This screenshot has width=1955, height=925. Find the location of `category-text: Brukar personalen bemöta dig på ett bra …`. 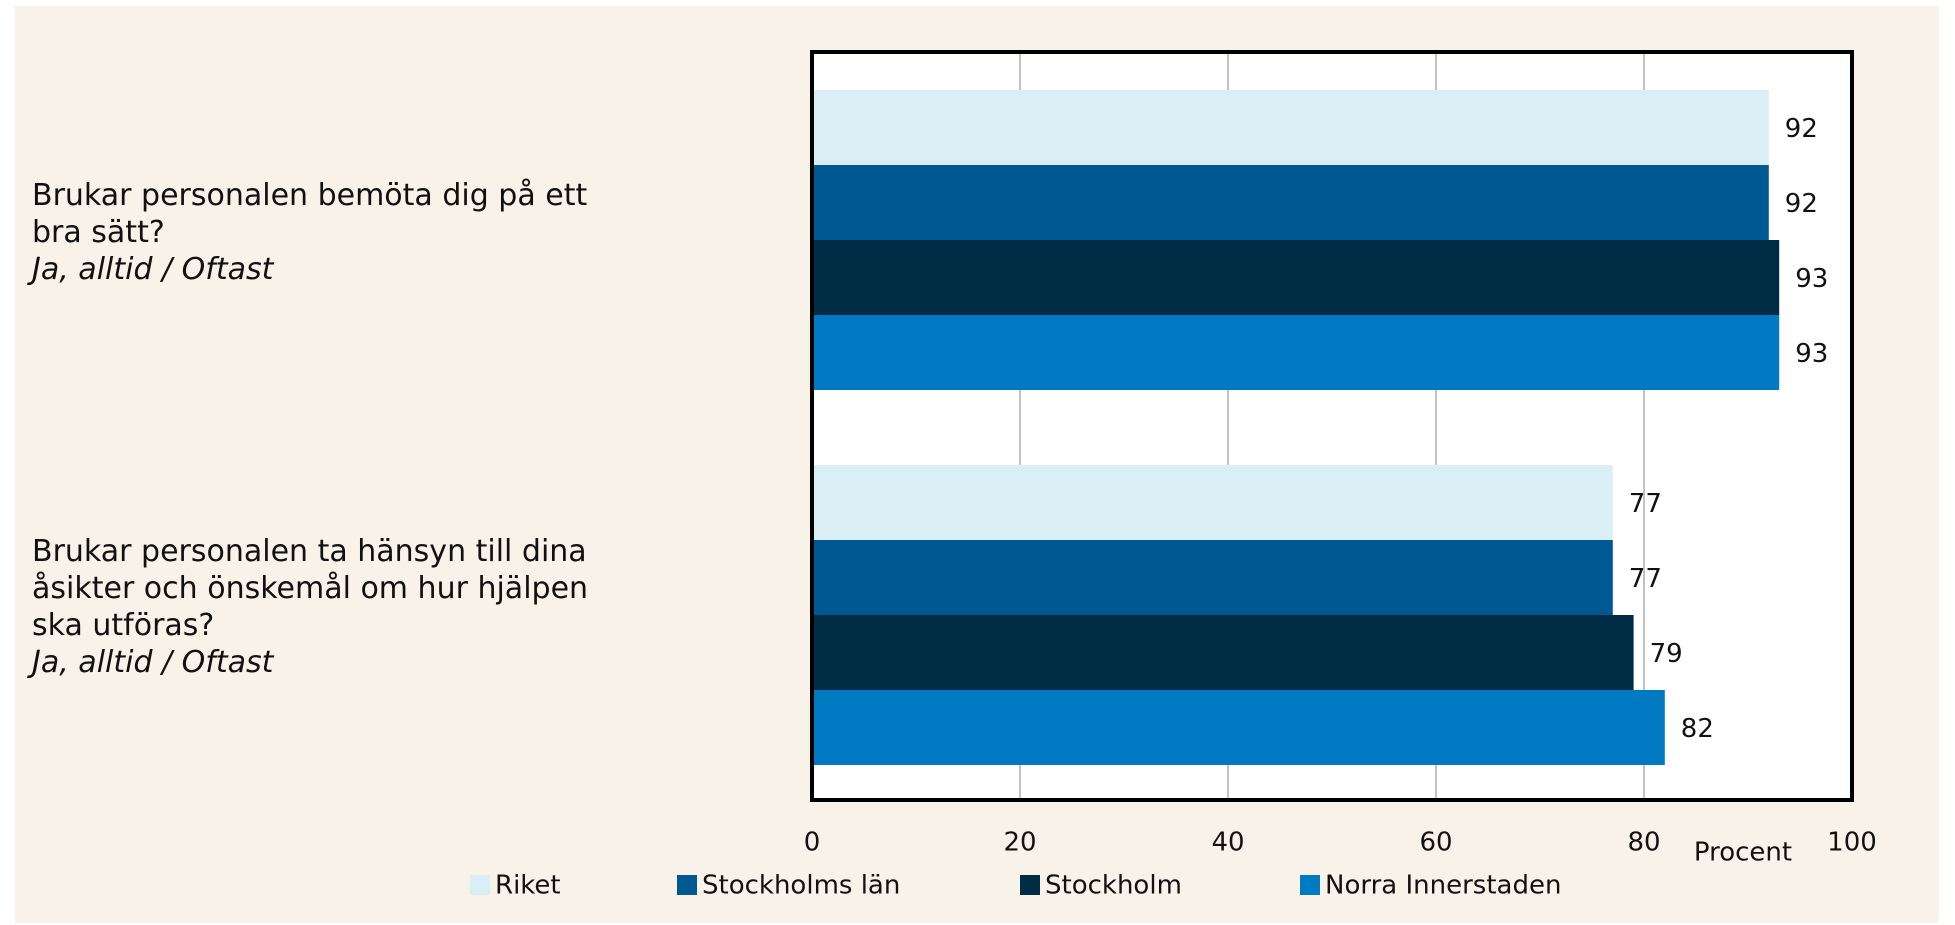

category-text: Brukar personalen bemöta dig på ett bra … is located at coordinates (310, 213).